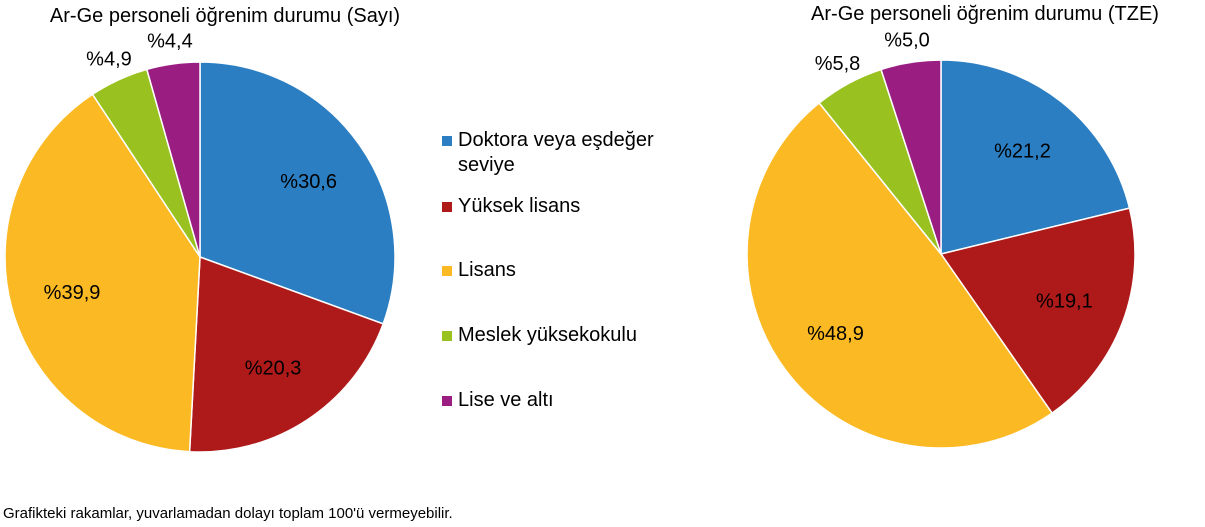 The height and width of the screenshot is (527, 1205). I want to click on legend-label: Doktora veya eşdeğer, so click(556, 140).